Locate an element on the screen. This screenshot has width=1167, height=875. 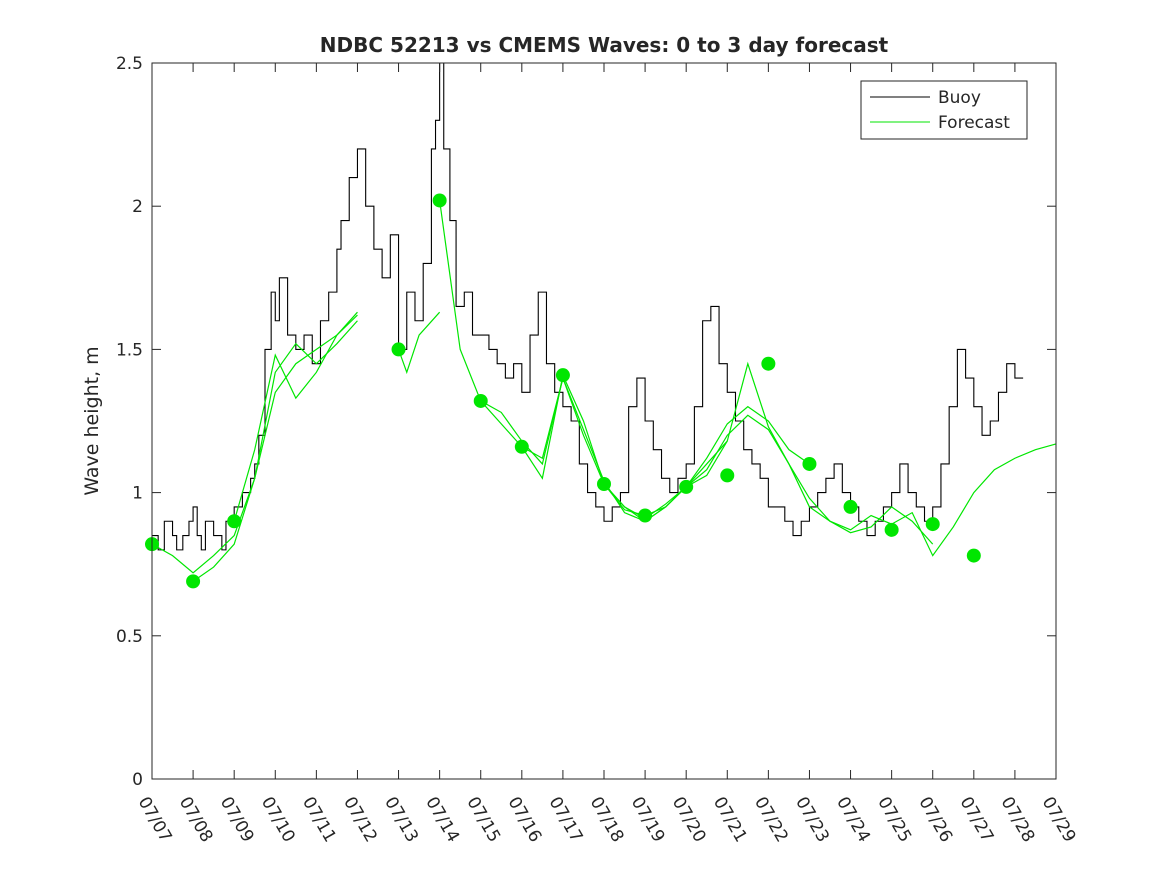
legend-label-forecast: Forecast is located at coordinates (974, 123).